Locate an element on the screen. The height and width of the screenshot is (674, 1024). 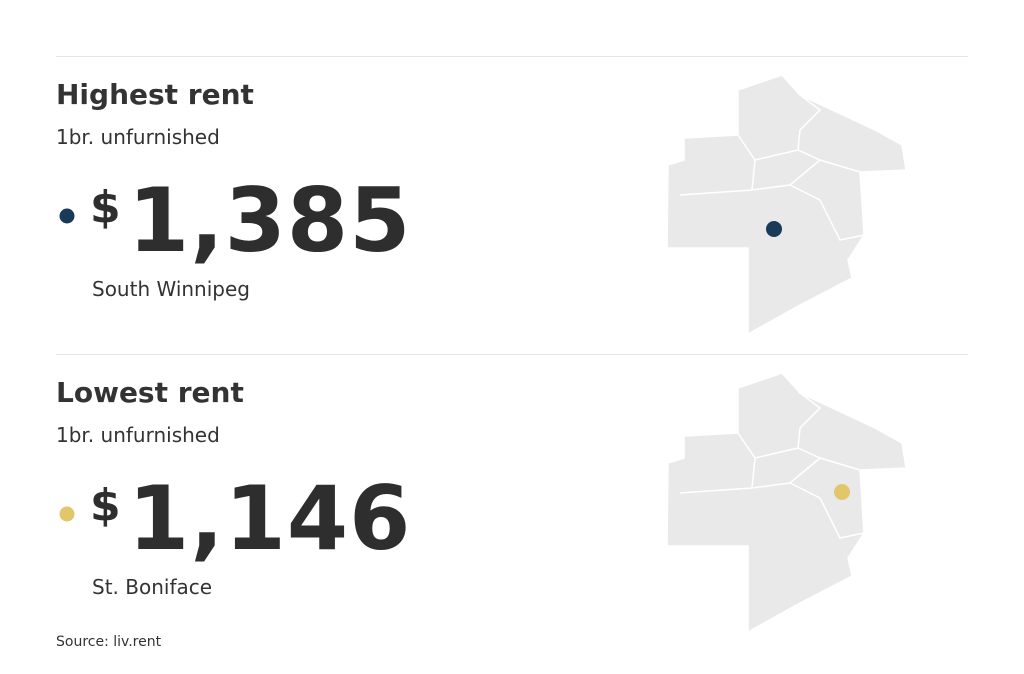
amount: 1,146 is located at coordinates (269, 518).